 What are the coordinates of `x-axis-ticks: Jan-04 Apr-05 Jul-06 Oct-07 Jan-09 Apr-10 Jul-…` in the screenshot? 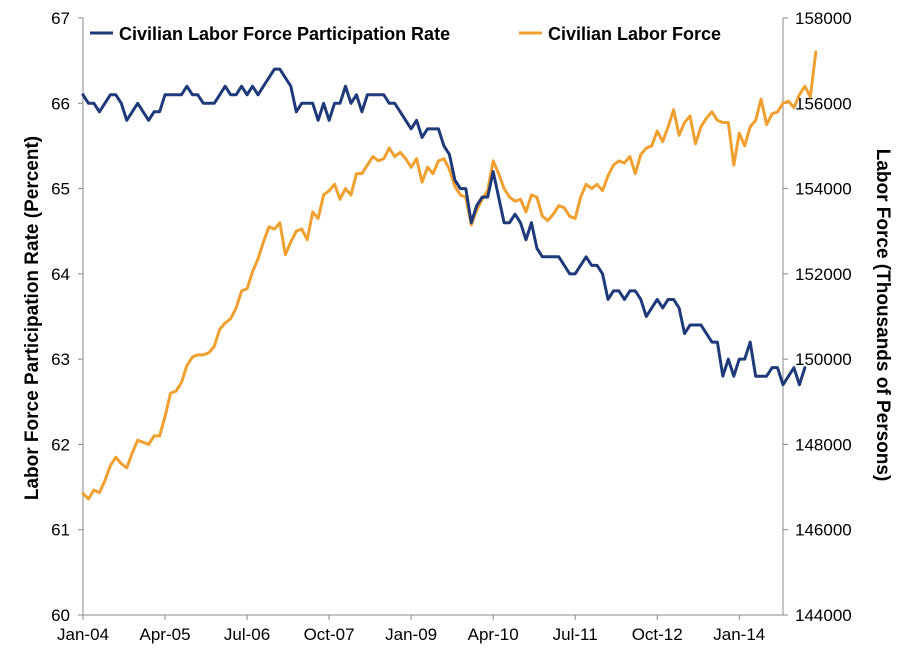 It's located at (411, 629).